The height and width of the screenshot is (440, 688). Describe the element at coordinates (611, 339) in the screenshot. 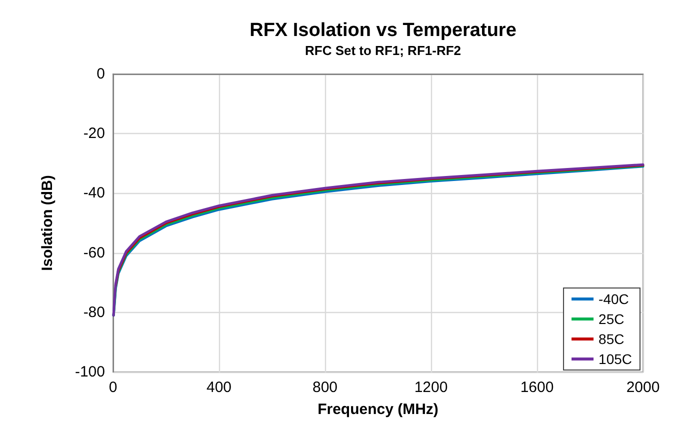

I see `legend-label: 85C` at that location.